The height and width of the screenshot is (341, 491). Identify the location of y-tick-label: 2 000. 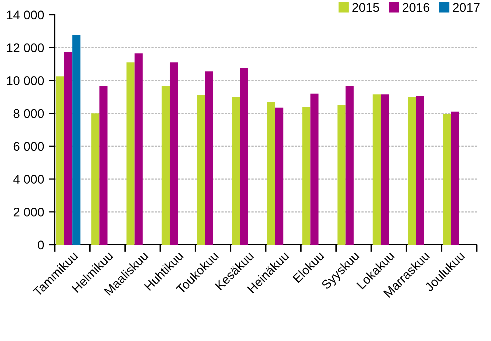
(29, 212).